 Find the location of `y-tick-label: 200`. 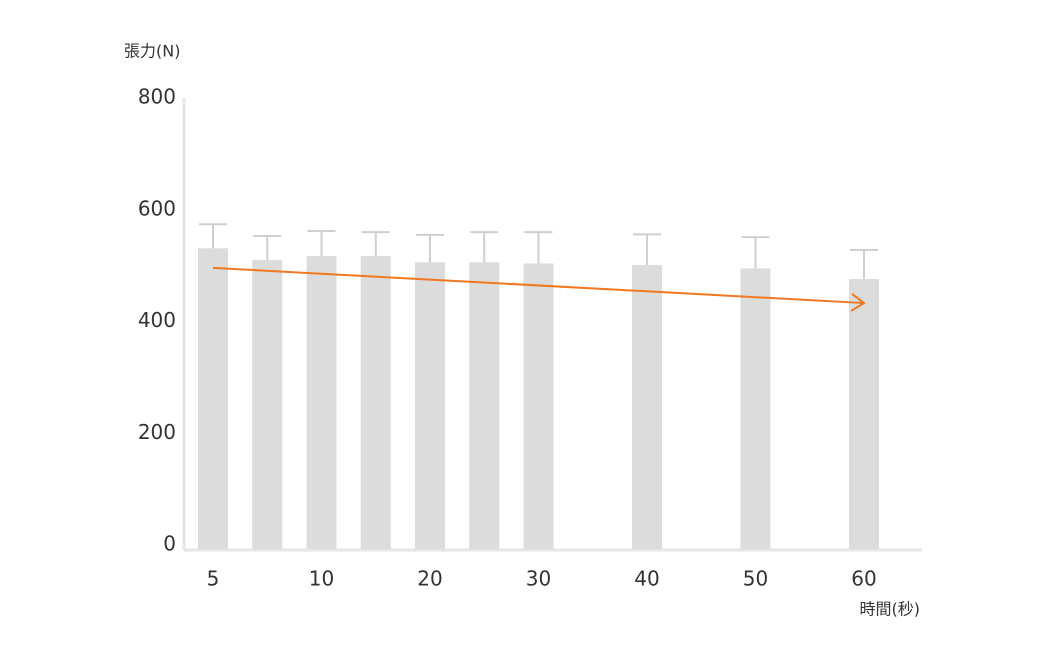

y-tick-label: 200 is located at coordinates (157, 432).